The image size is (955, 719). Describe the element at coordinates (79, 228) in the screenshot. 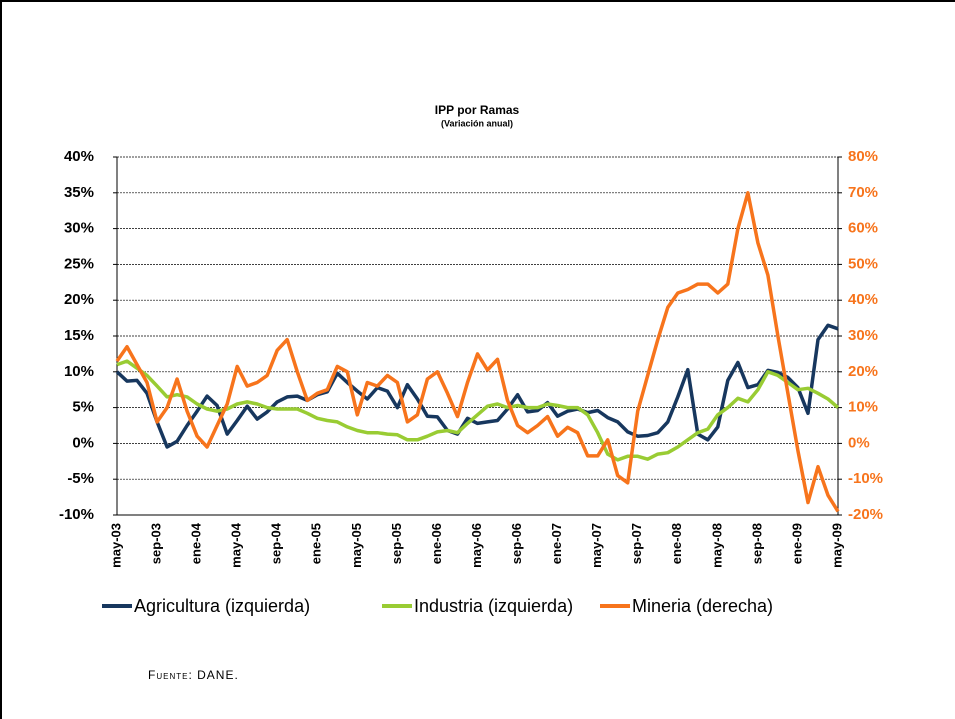

I see `y-tick-label: 30%` at that location.